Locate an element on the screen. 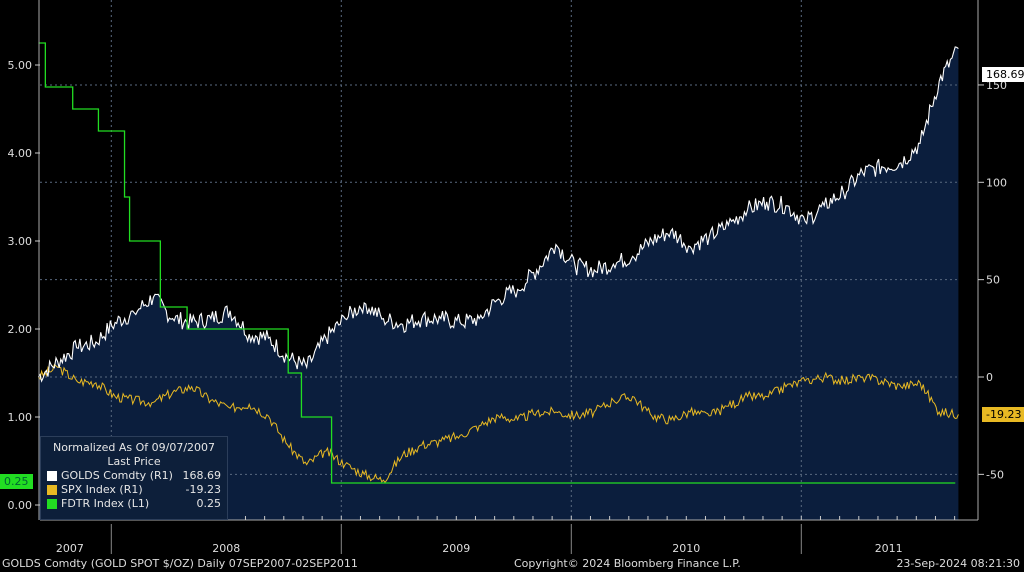 The width and height of the screenshot is (1024, 572). left-tick-label: 3.00 is located at coordinates (20, 241).